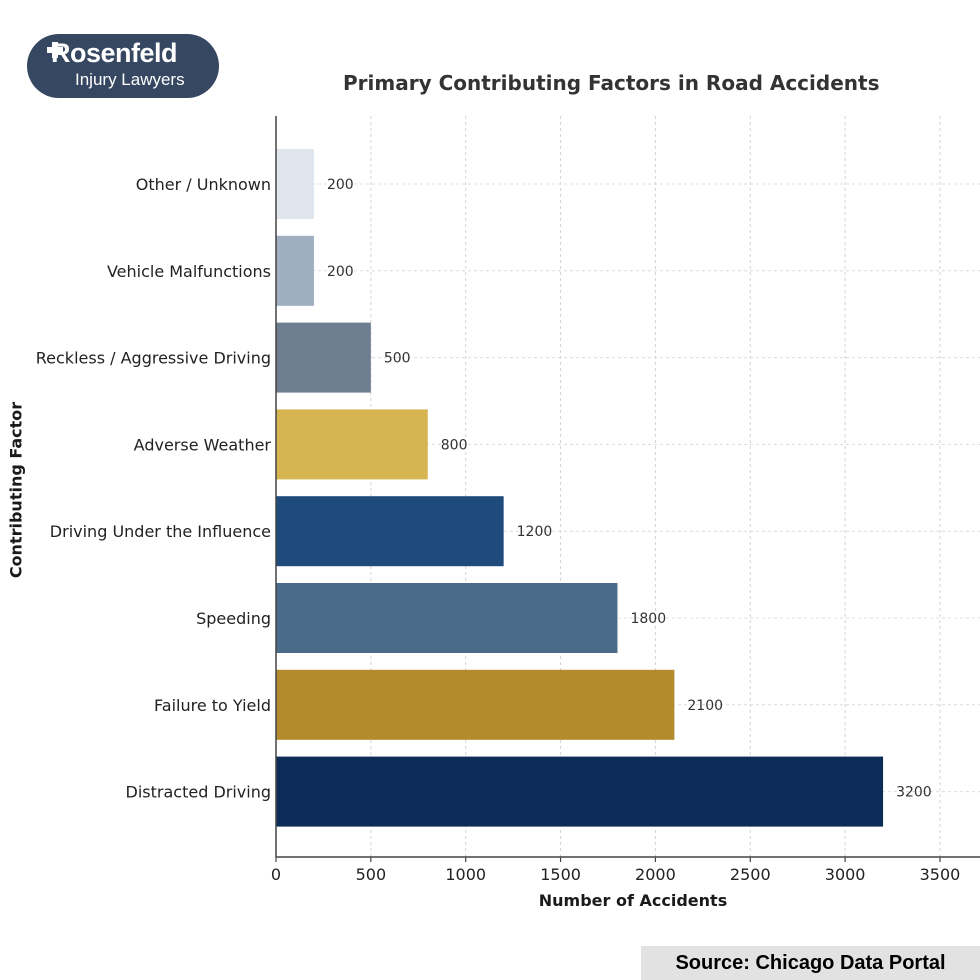  What do you see at coordinates (560, 874) in the screenshot?
I see `x-tick-label: 1500` at bounding box center [560, 874].